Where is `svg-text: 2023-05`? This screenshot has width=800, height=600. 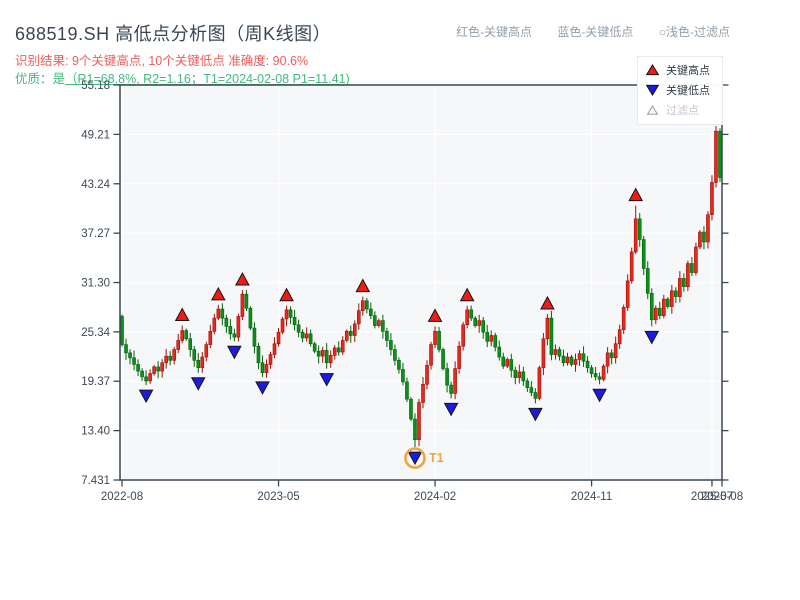 svg-text: 2023-05 is located at coordinates (278, 497).